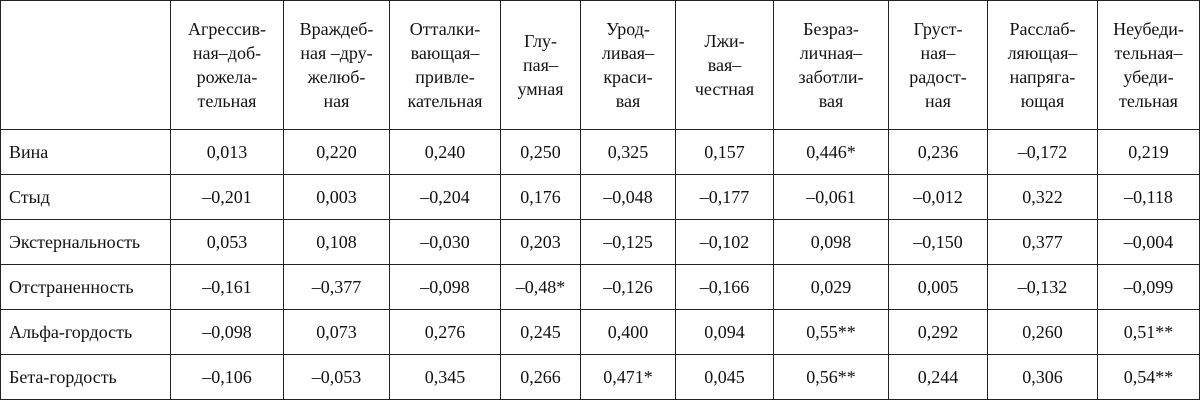 The height and width of the screenshot is (407, 1200). What do you see at coordinates (1148, 377) in the screenshot?
I see `value-cell: 0,54**` at bounding box center [1148, 377].